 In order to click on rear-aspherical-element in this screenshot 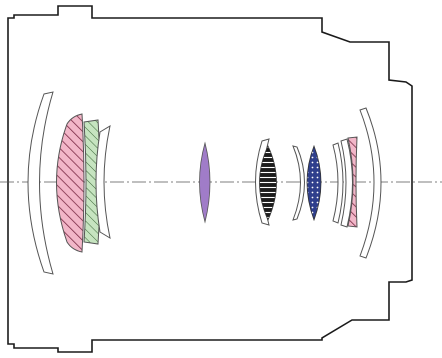, I will do `click(352, 182)`.